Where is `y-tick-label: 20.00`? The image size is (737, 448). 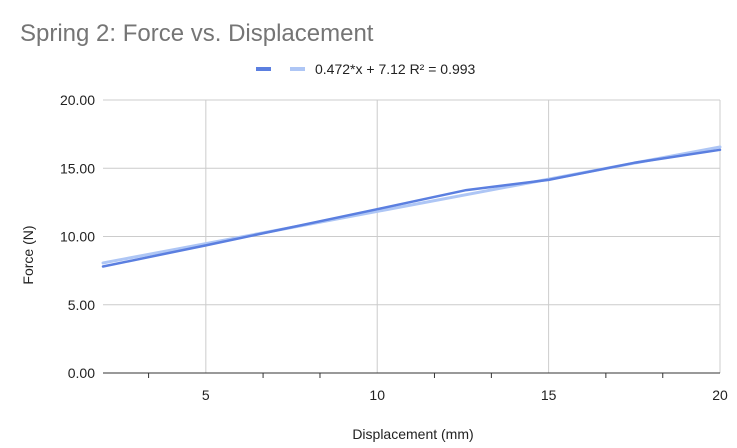
y-tick-label: 20.00 is located at coordinates (77, 100).